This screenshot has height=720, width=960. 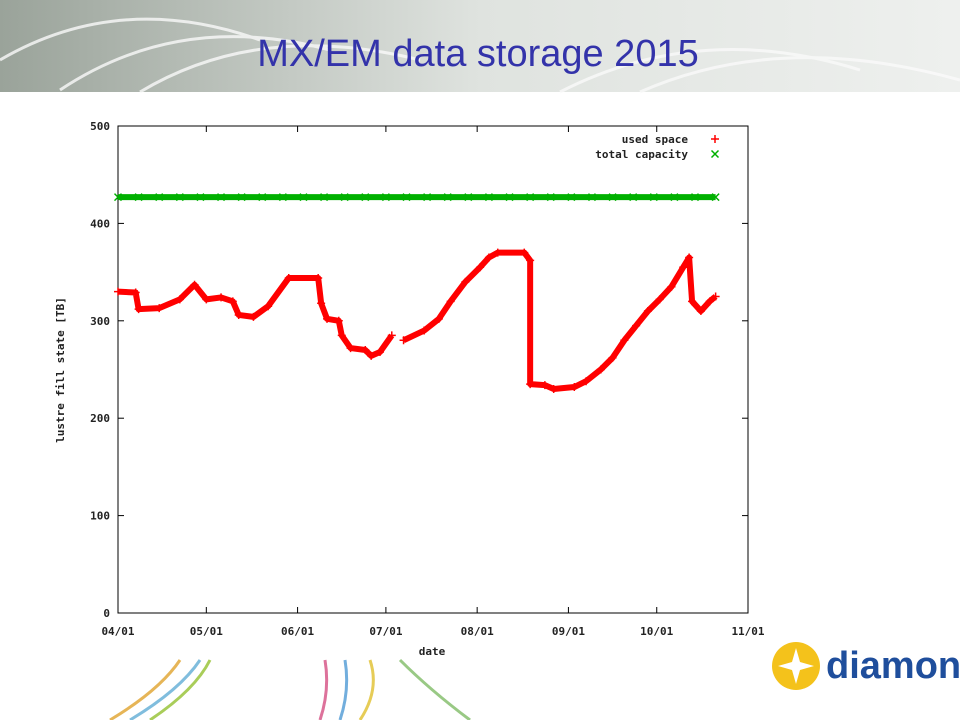 I want to click on y-tick-label: 0, so click(x=106, y=613).